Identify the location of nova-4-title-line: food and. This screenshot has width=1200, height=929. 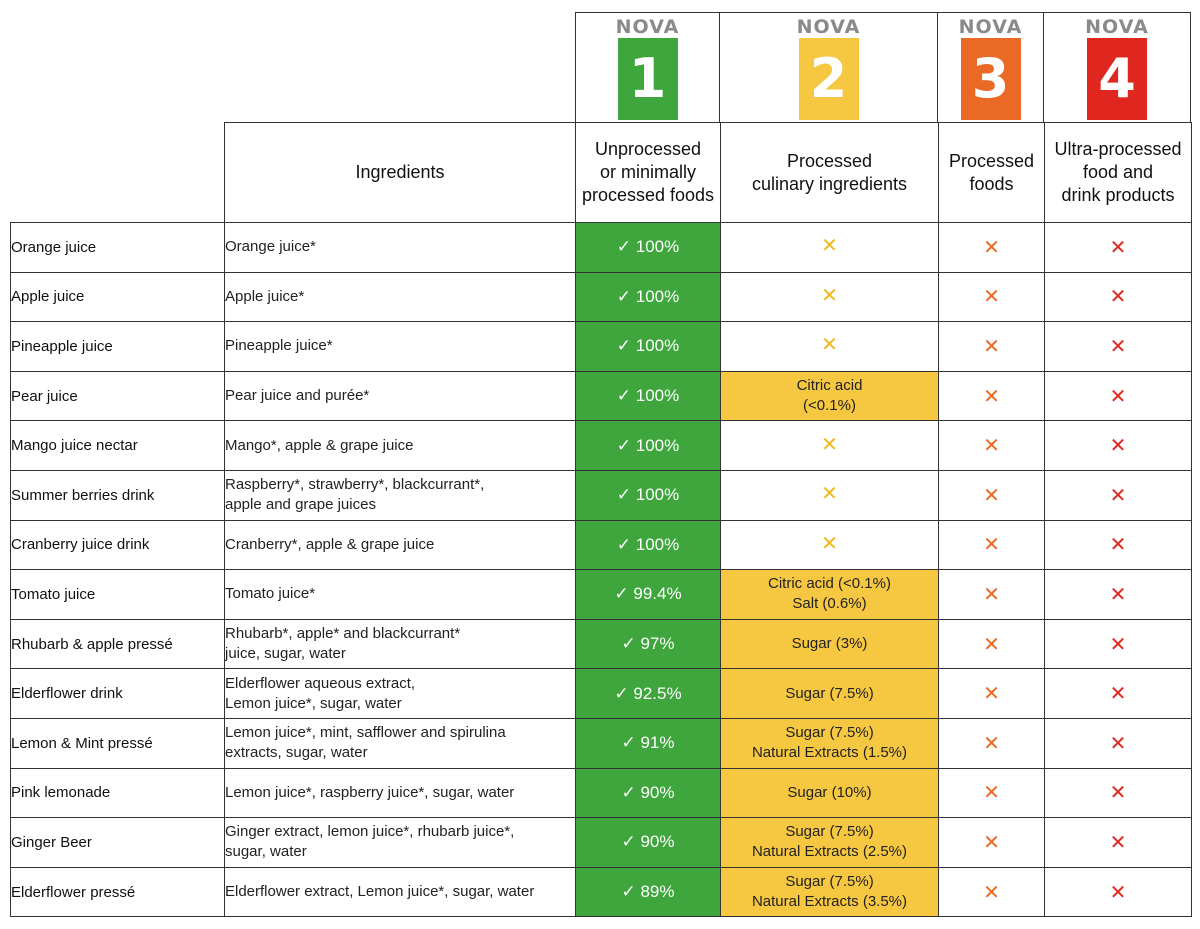
(1118, 172).